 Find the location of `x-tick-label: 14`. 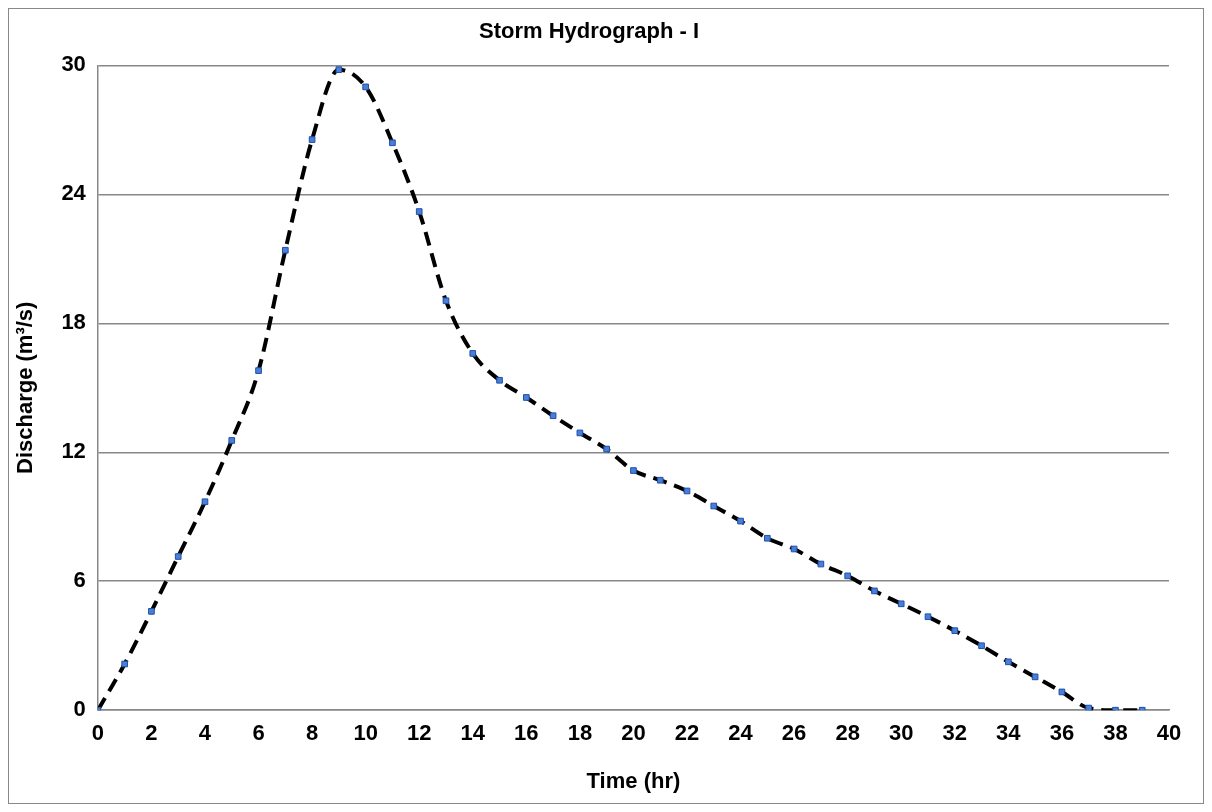

x-tick-label: 14 is located at coordinates (473, 733).